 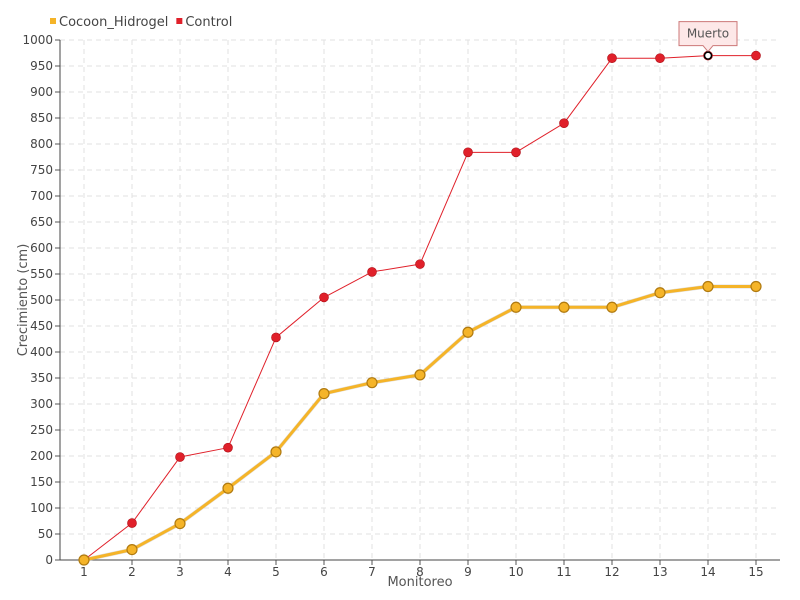 I want to click on annotations: Muerto, so click(x=708, y=40).